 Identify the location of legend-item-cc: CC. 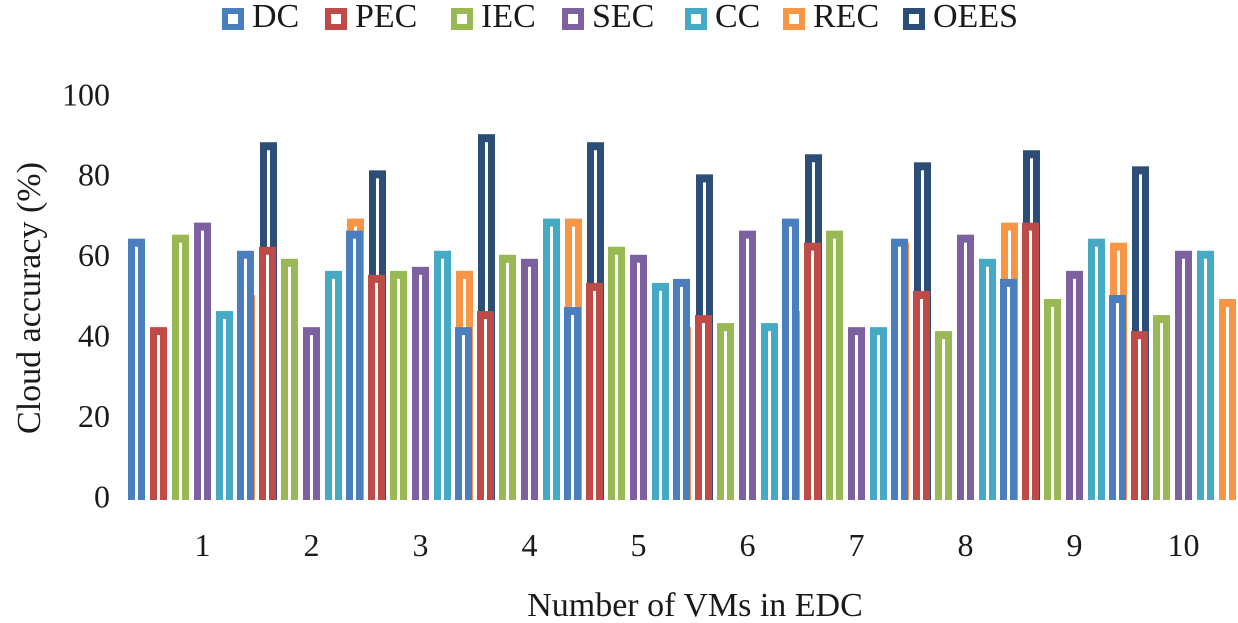
(722, 17).